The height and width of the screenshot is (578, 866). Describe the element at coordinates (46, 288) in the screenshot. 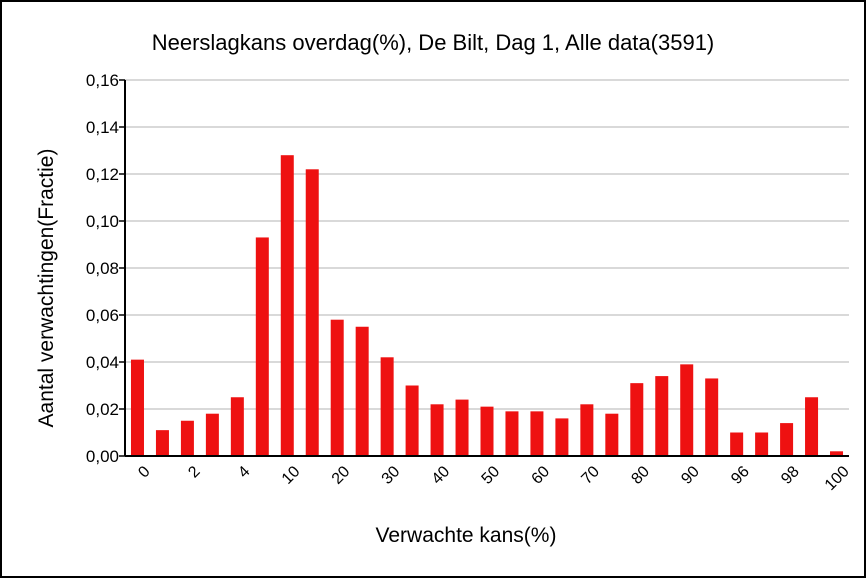

I see `y-axis-label: Aantal verwachtingen(Fractie)` at that location.